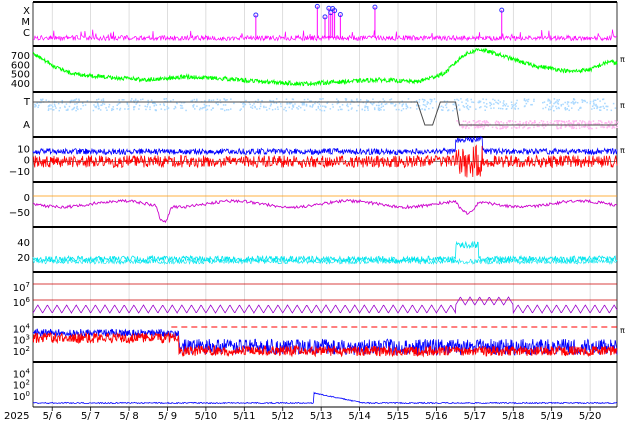 This screenshot has width=634, height=424. I want to click on bz-line, so click(325, 161).